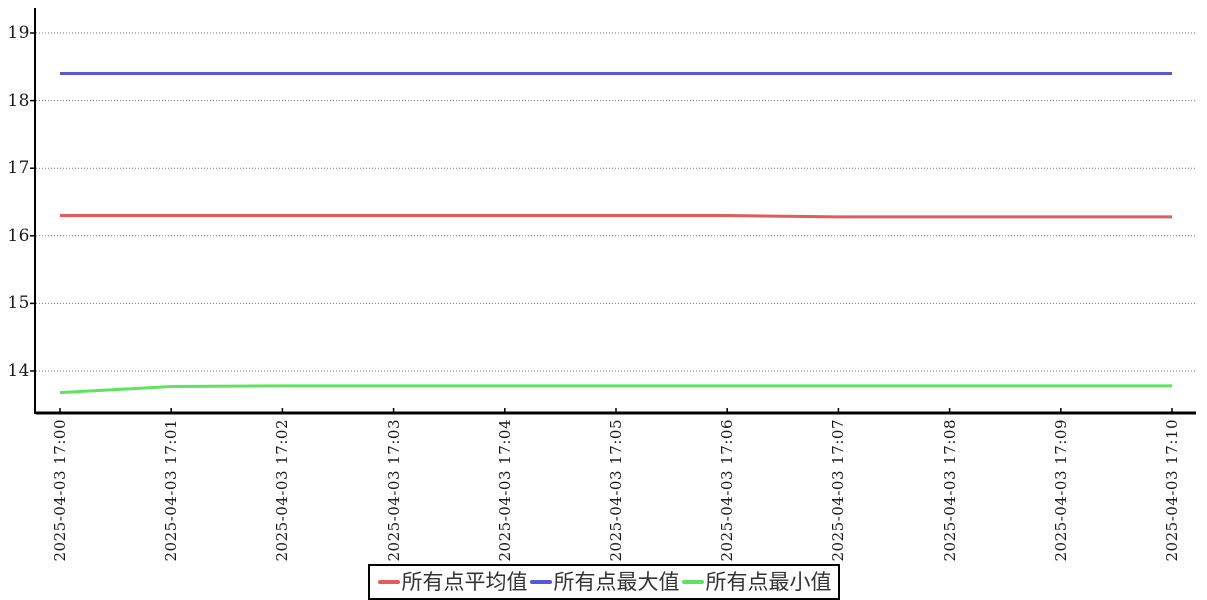  I want to click on y-tick-label: 14, so click(18, 371).